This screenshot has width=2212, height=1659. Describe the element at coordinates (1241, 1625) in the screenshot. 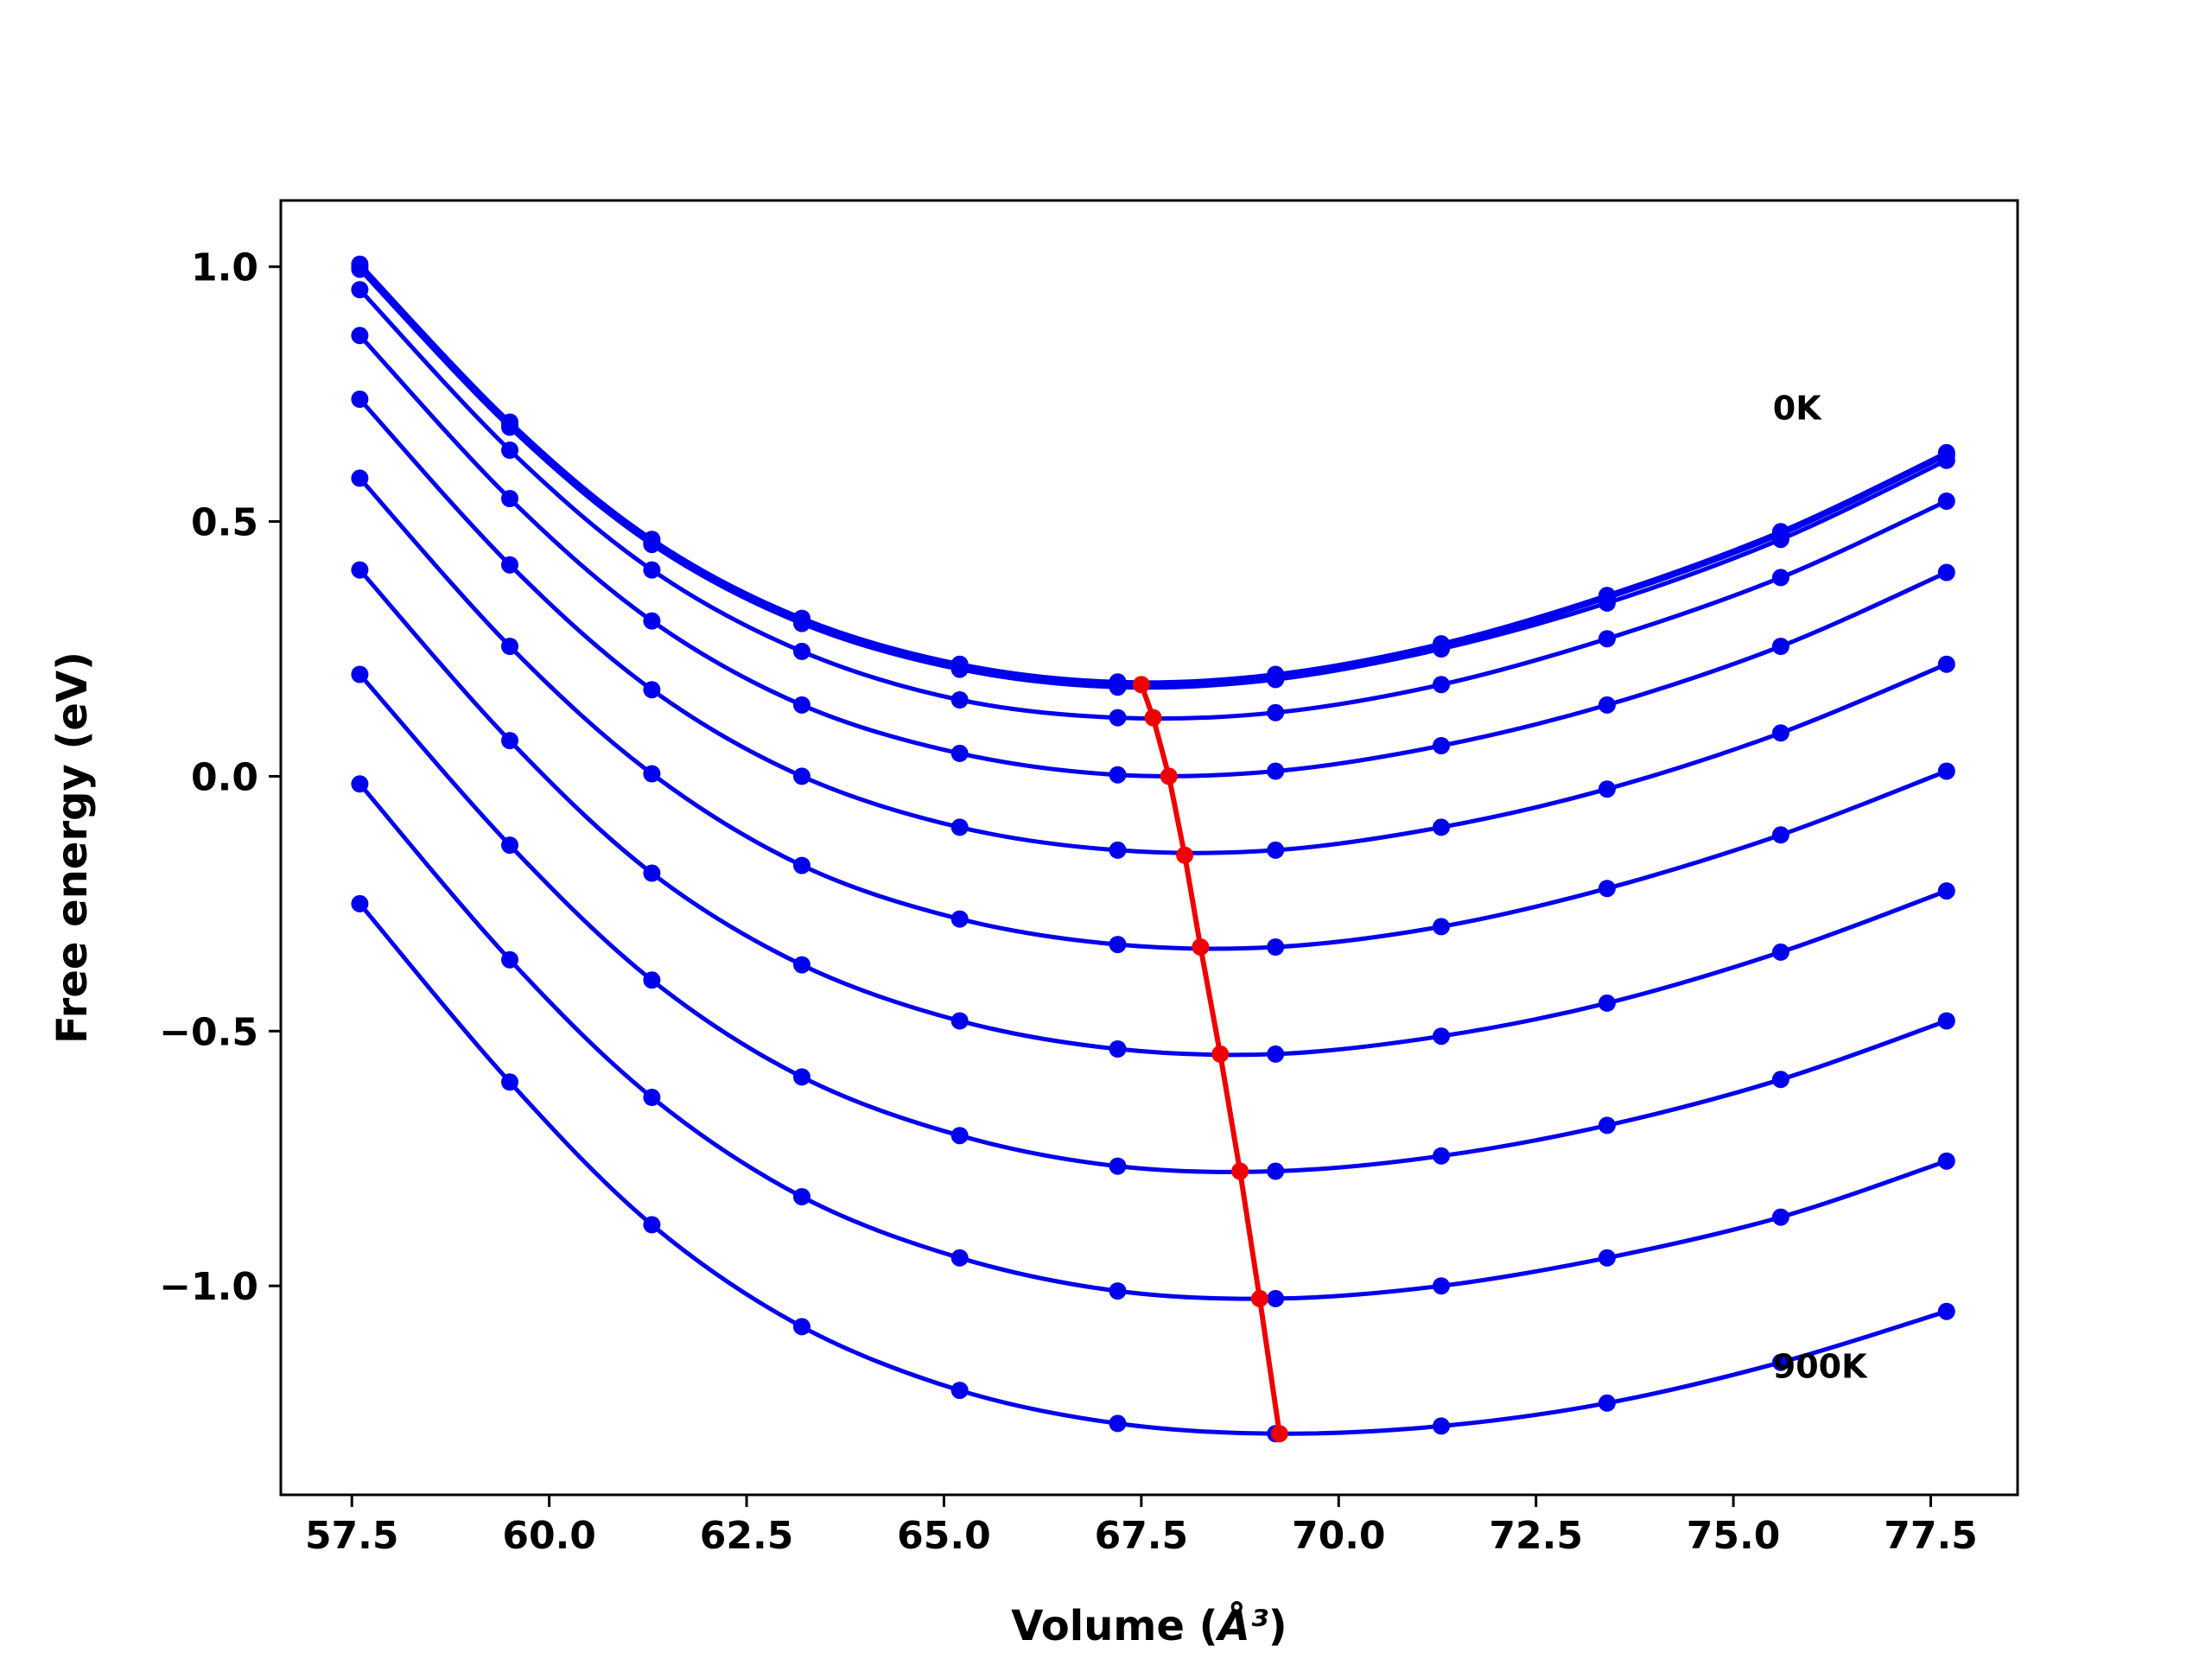

I see `x-axis-label-unit: Å³` at that location.